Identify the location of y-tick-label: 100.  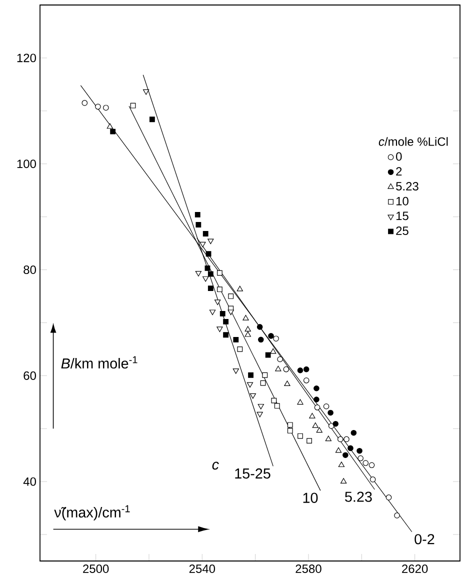
(26, 164).